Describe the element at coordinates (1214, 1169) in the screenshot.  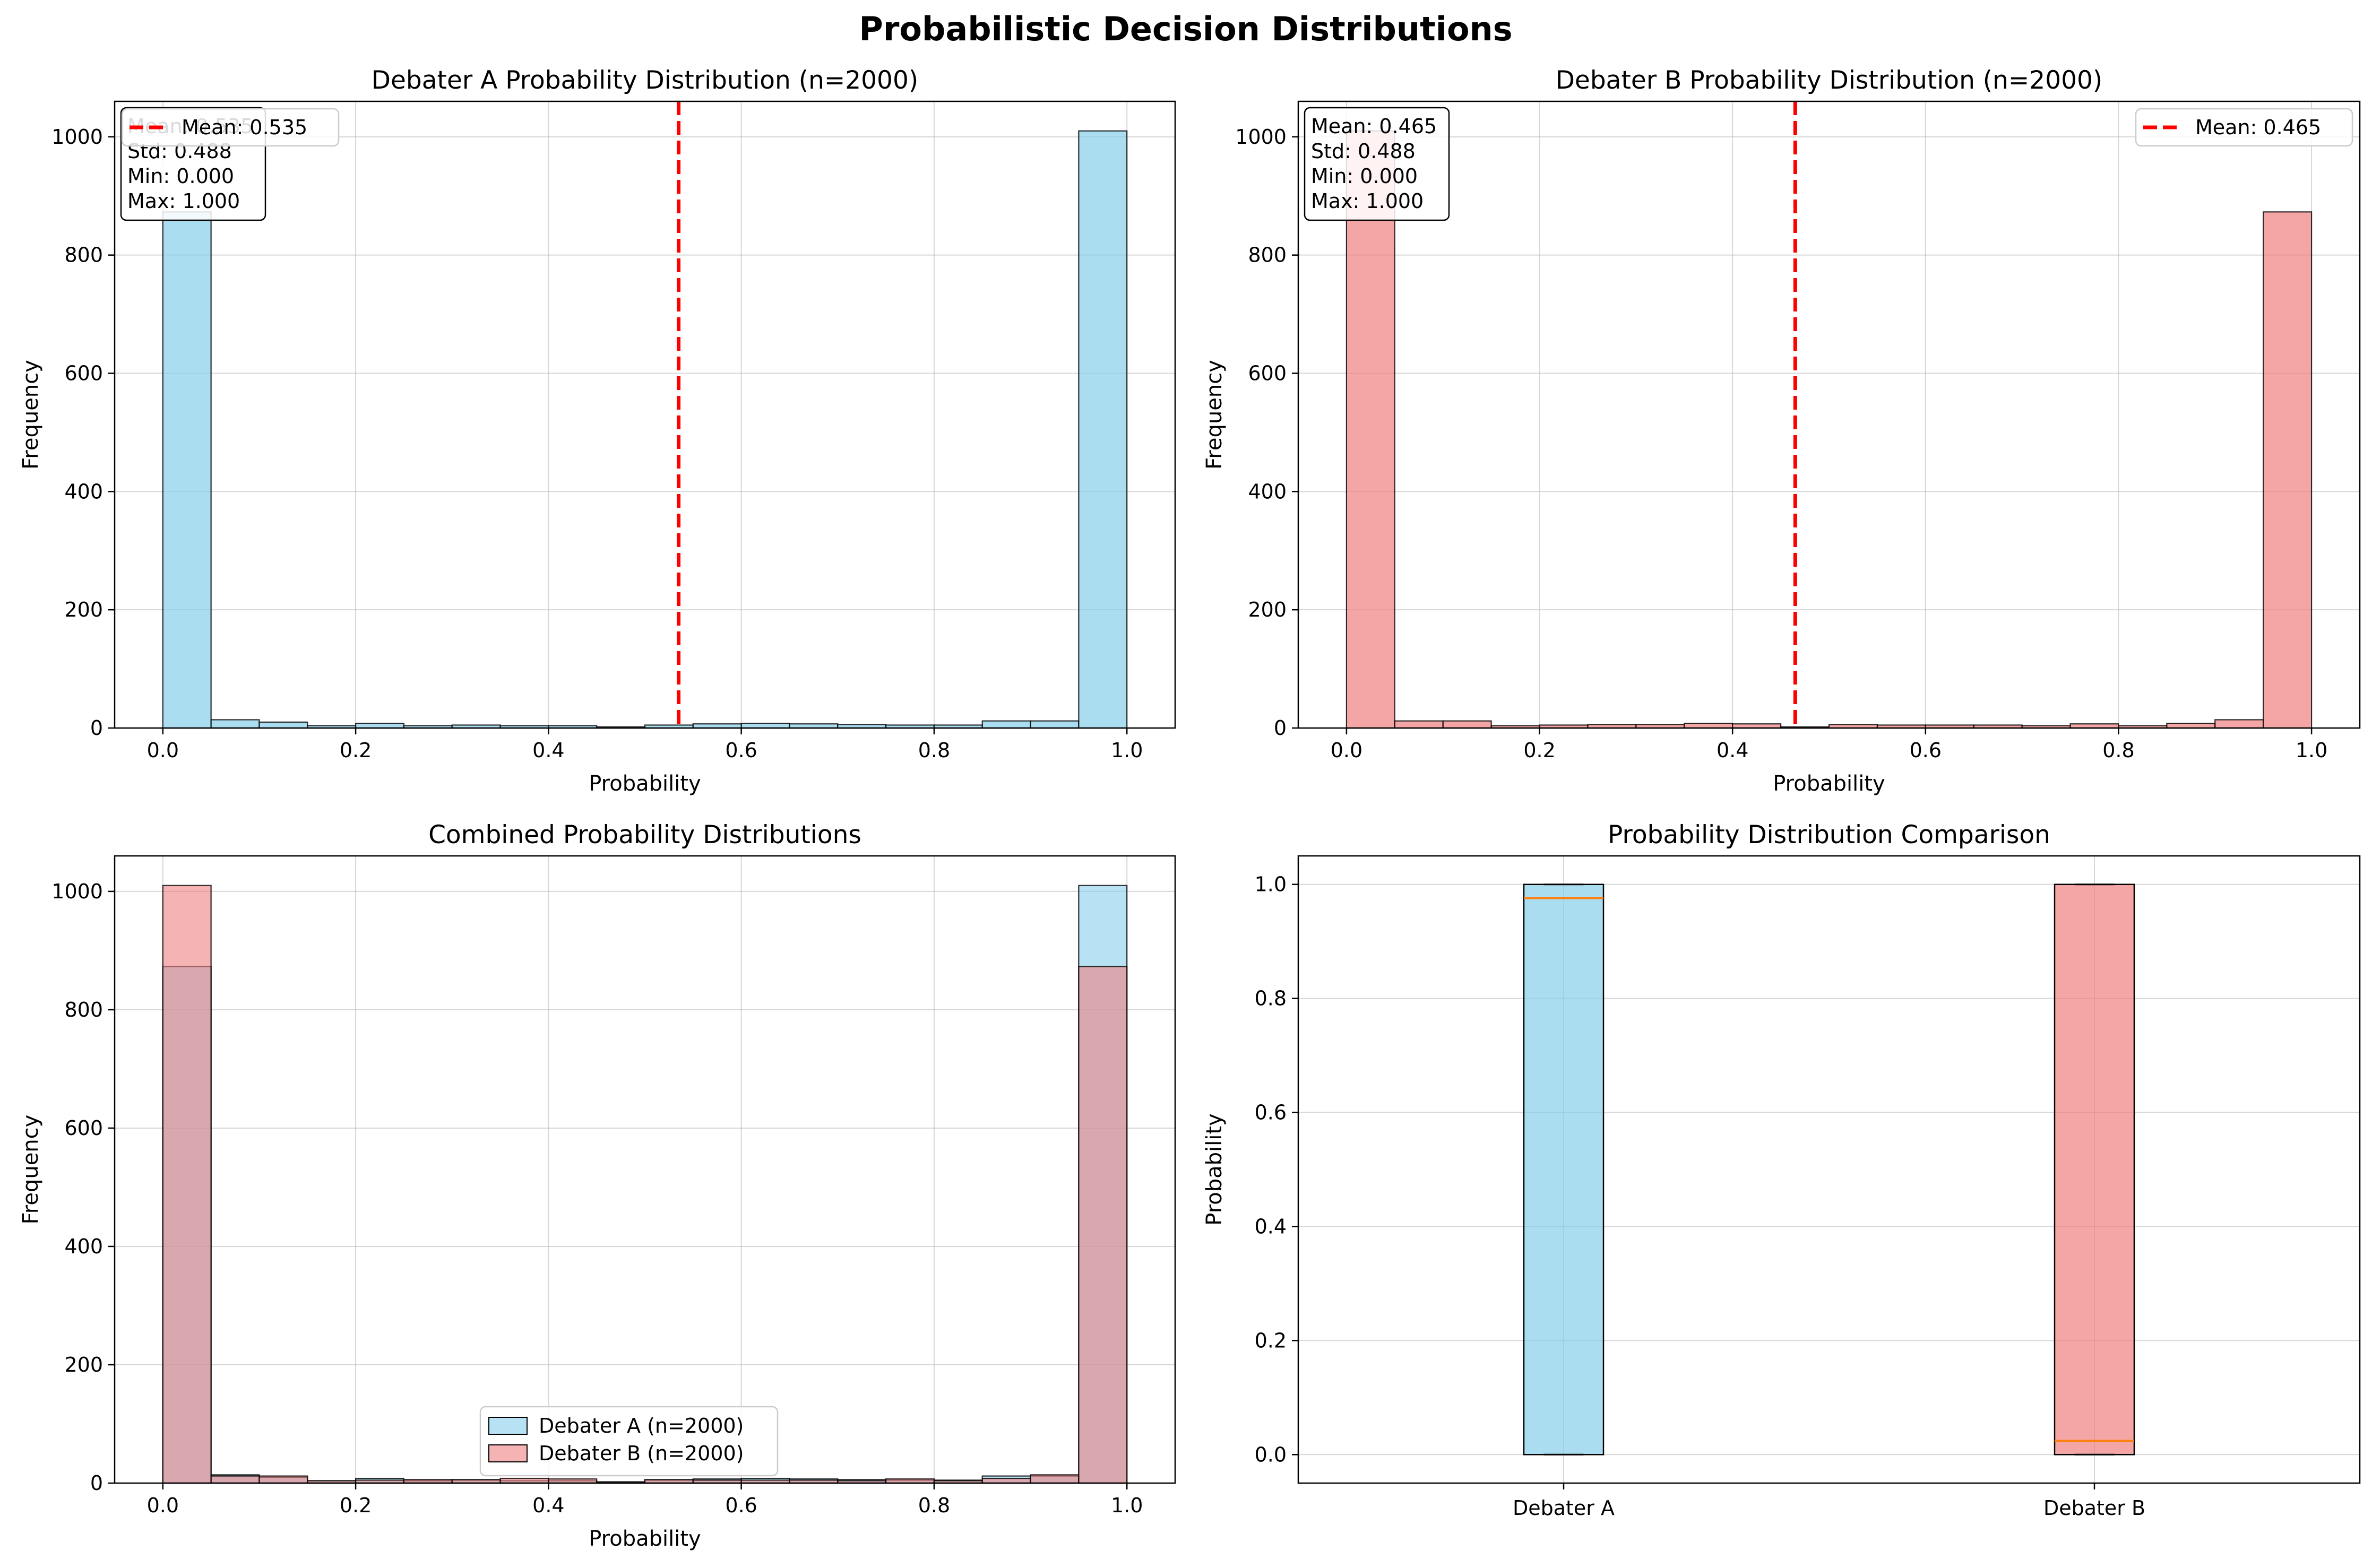
I see `y-axis-label: Probability` at that location.